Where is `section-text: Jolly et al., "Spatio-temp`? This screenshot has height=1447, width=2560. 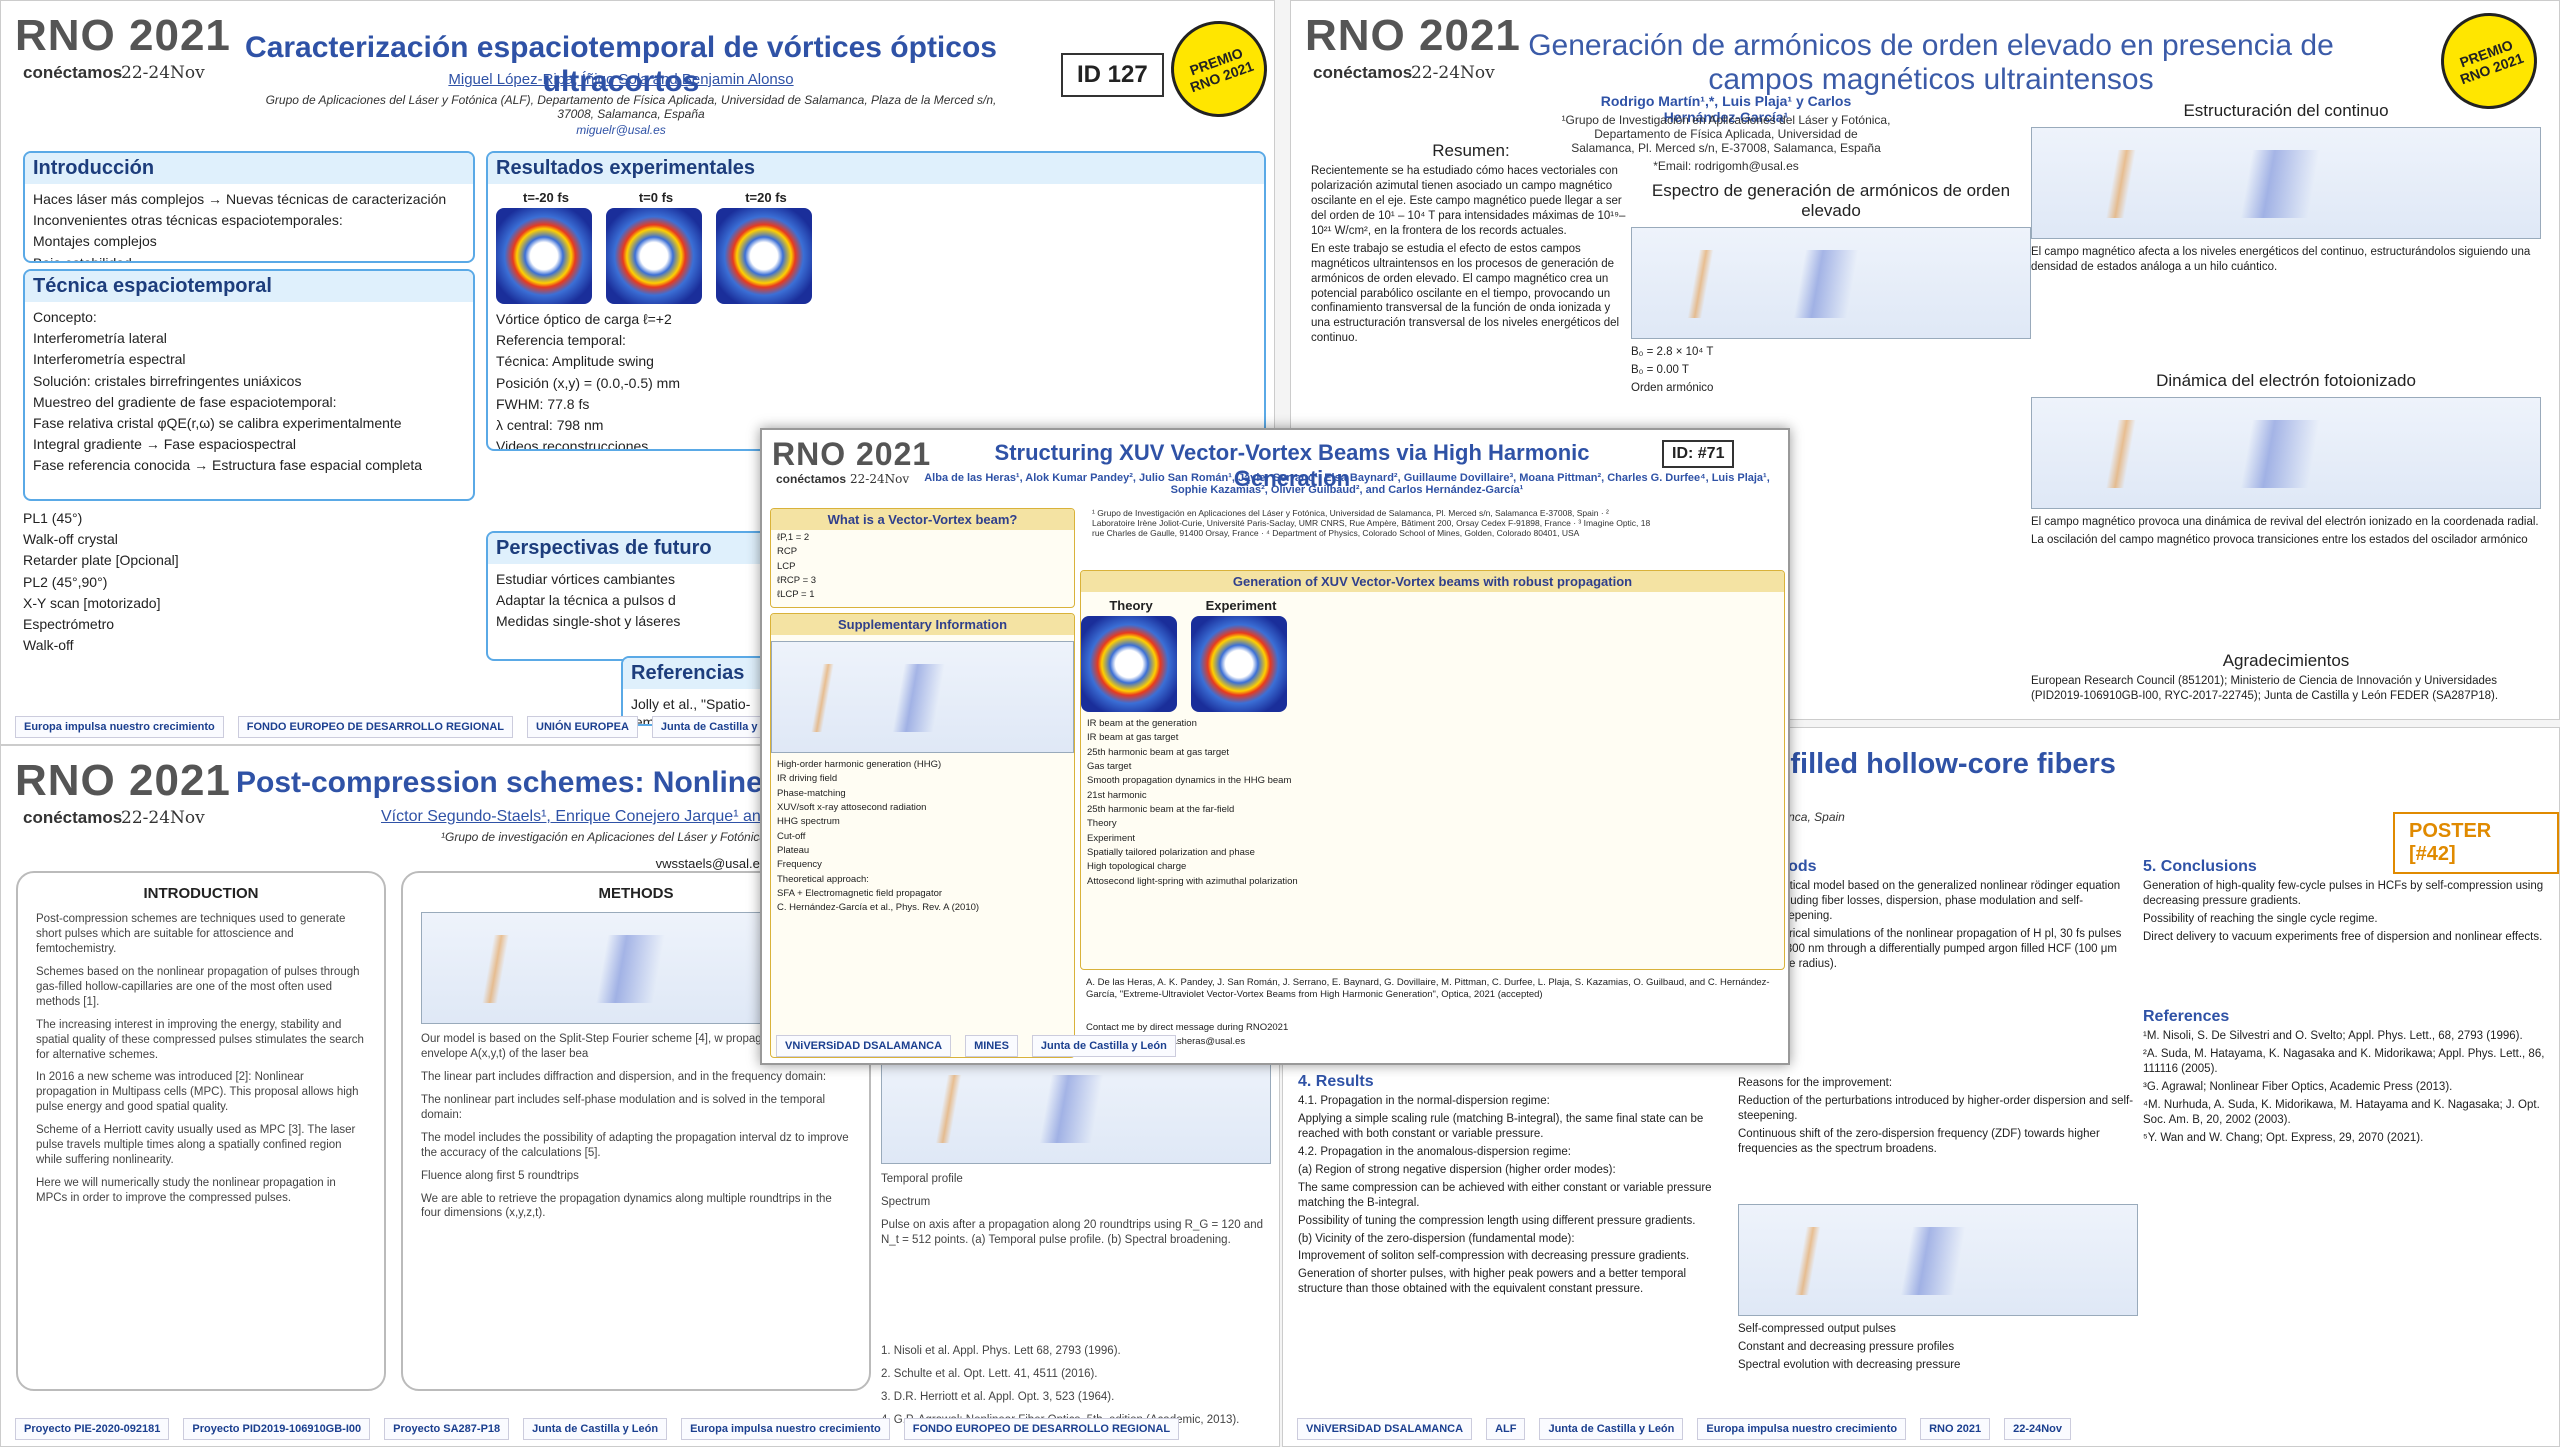
section-text: Jolly et al., "Spatio-temp is located at coordinates (691, 711).